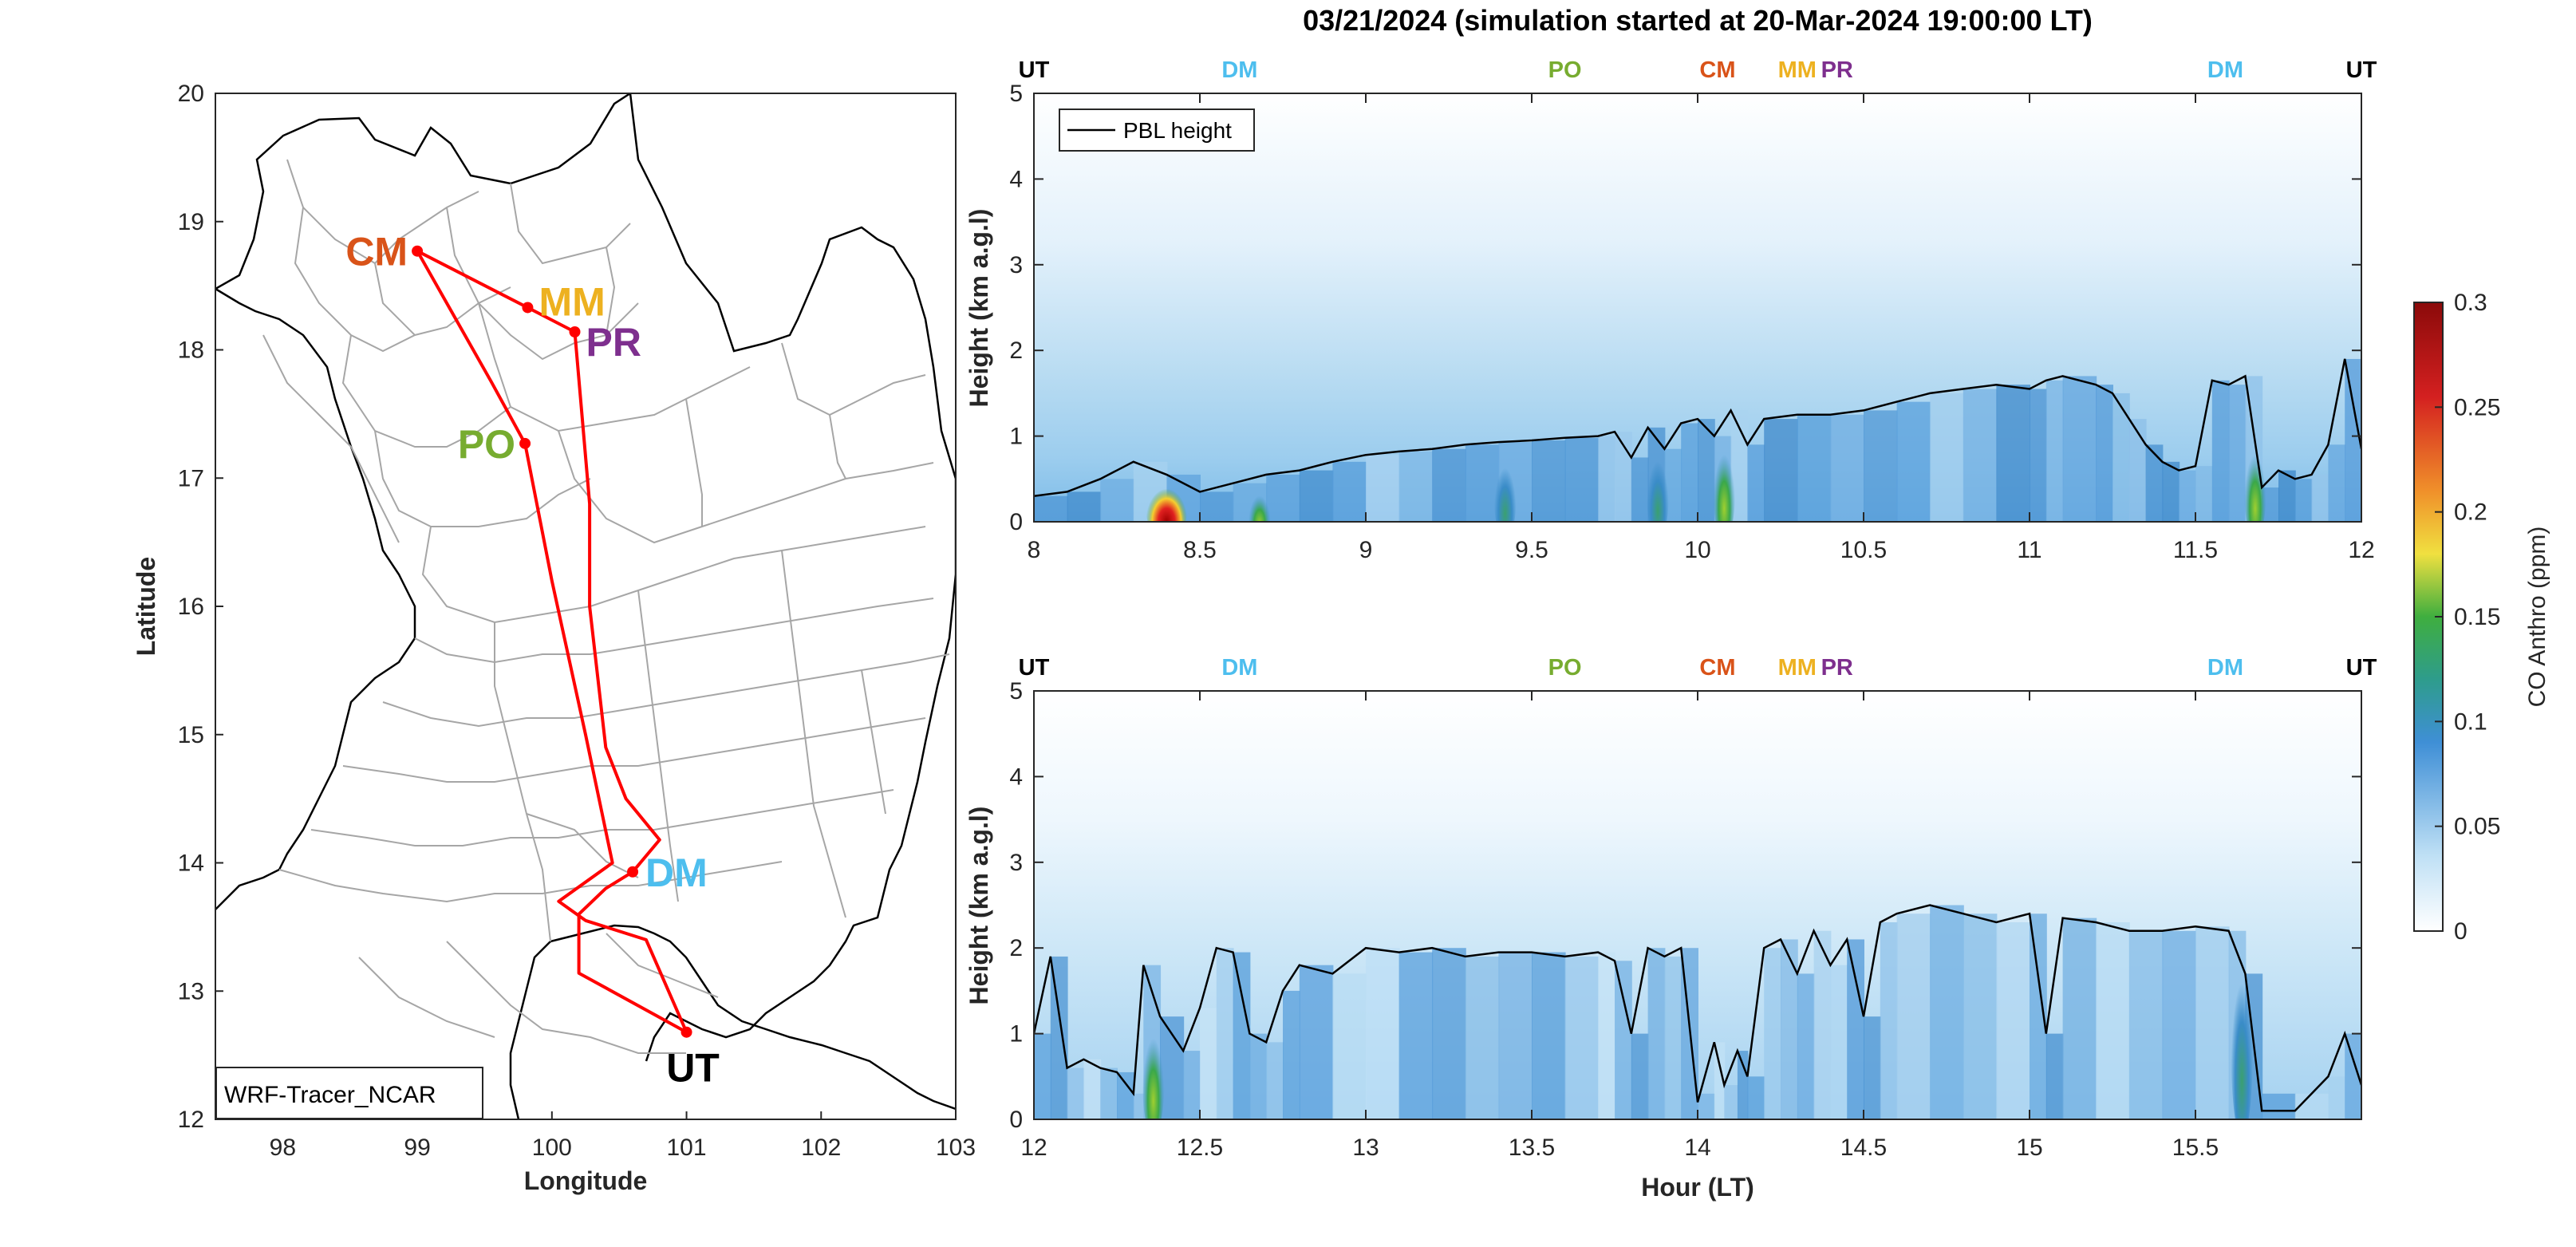  Describe the element at coordinates (2470, 722) in the screenshot. I see `colorbar-tick-label: 0.1` at that location.